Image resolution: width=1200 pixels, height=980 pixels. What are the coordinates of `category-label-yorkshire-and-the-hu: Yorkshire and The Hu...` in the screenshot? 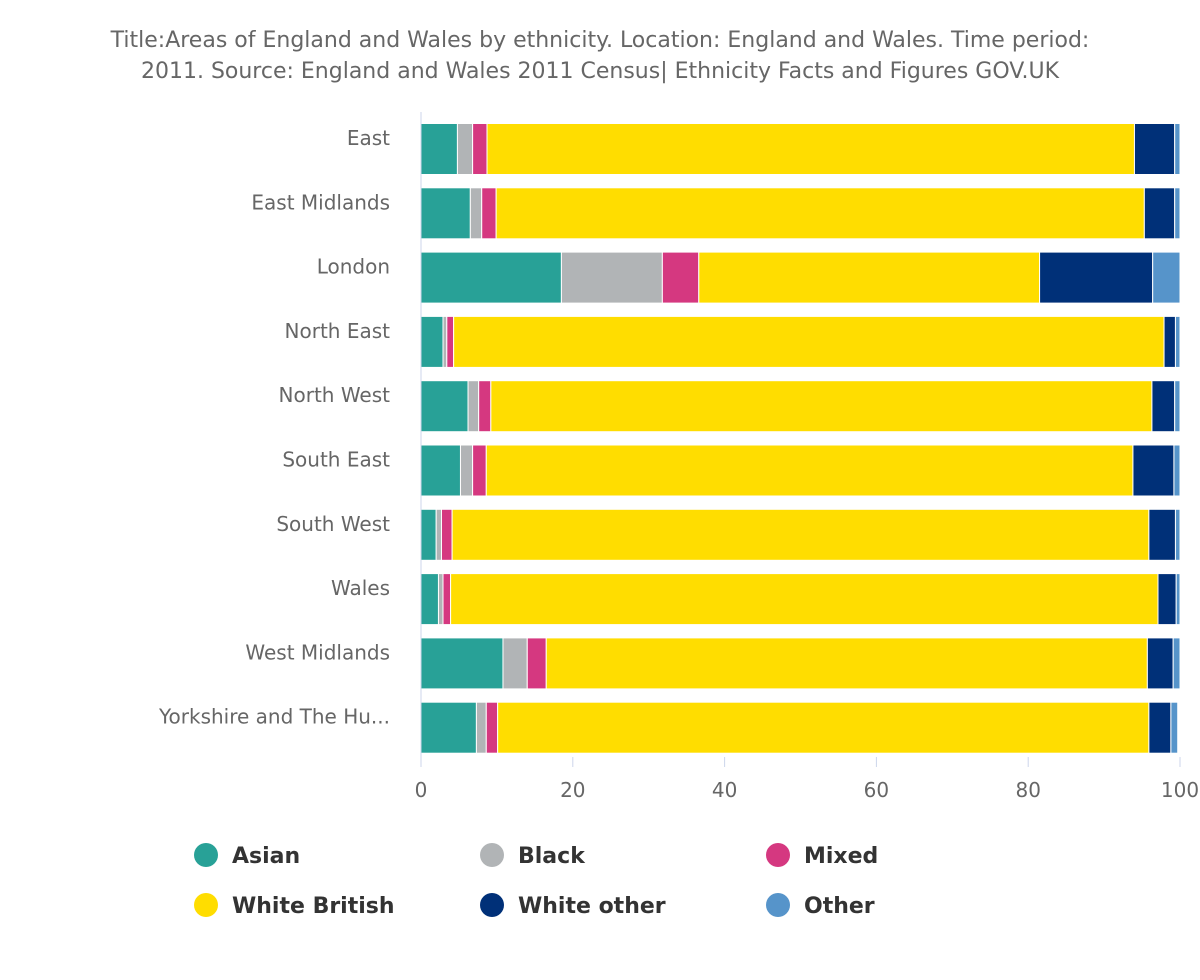 It's located at (274, 717).